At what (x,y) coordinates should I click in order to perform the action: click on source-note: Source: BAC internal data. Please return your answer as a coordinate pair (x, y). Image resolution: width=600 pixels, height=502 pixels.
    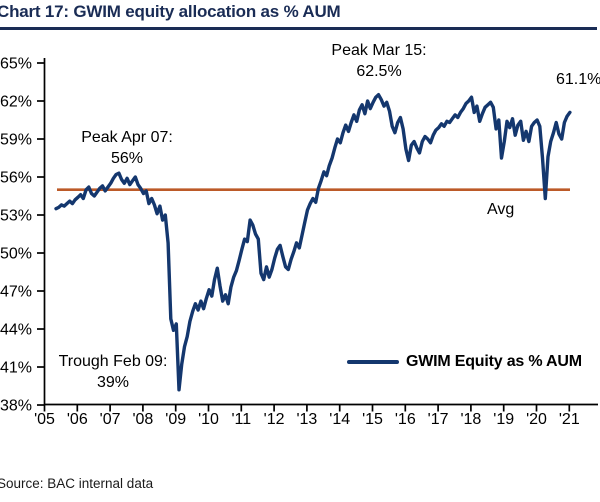
    Looking at the image, I should click on (77, 483).